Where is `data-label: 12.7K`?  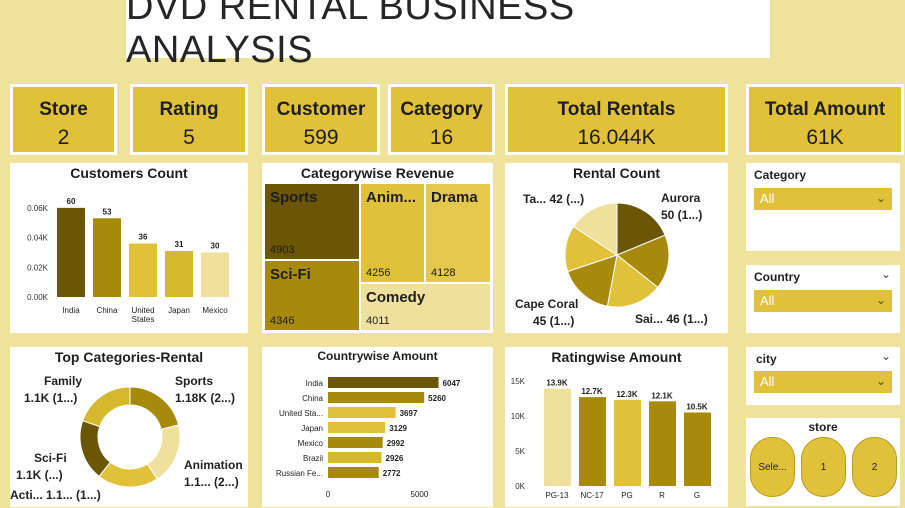
data-label: 12.7K is located at coordinates (592, 391).